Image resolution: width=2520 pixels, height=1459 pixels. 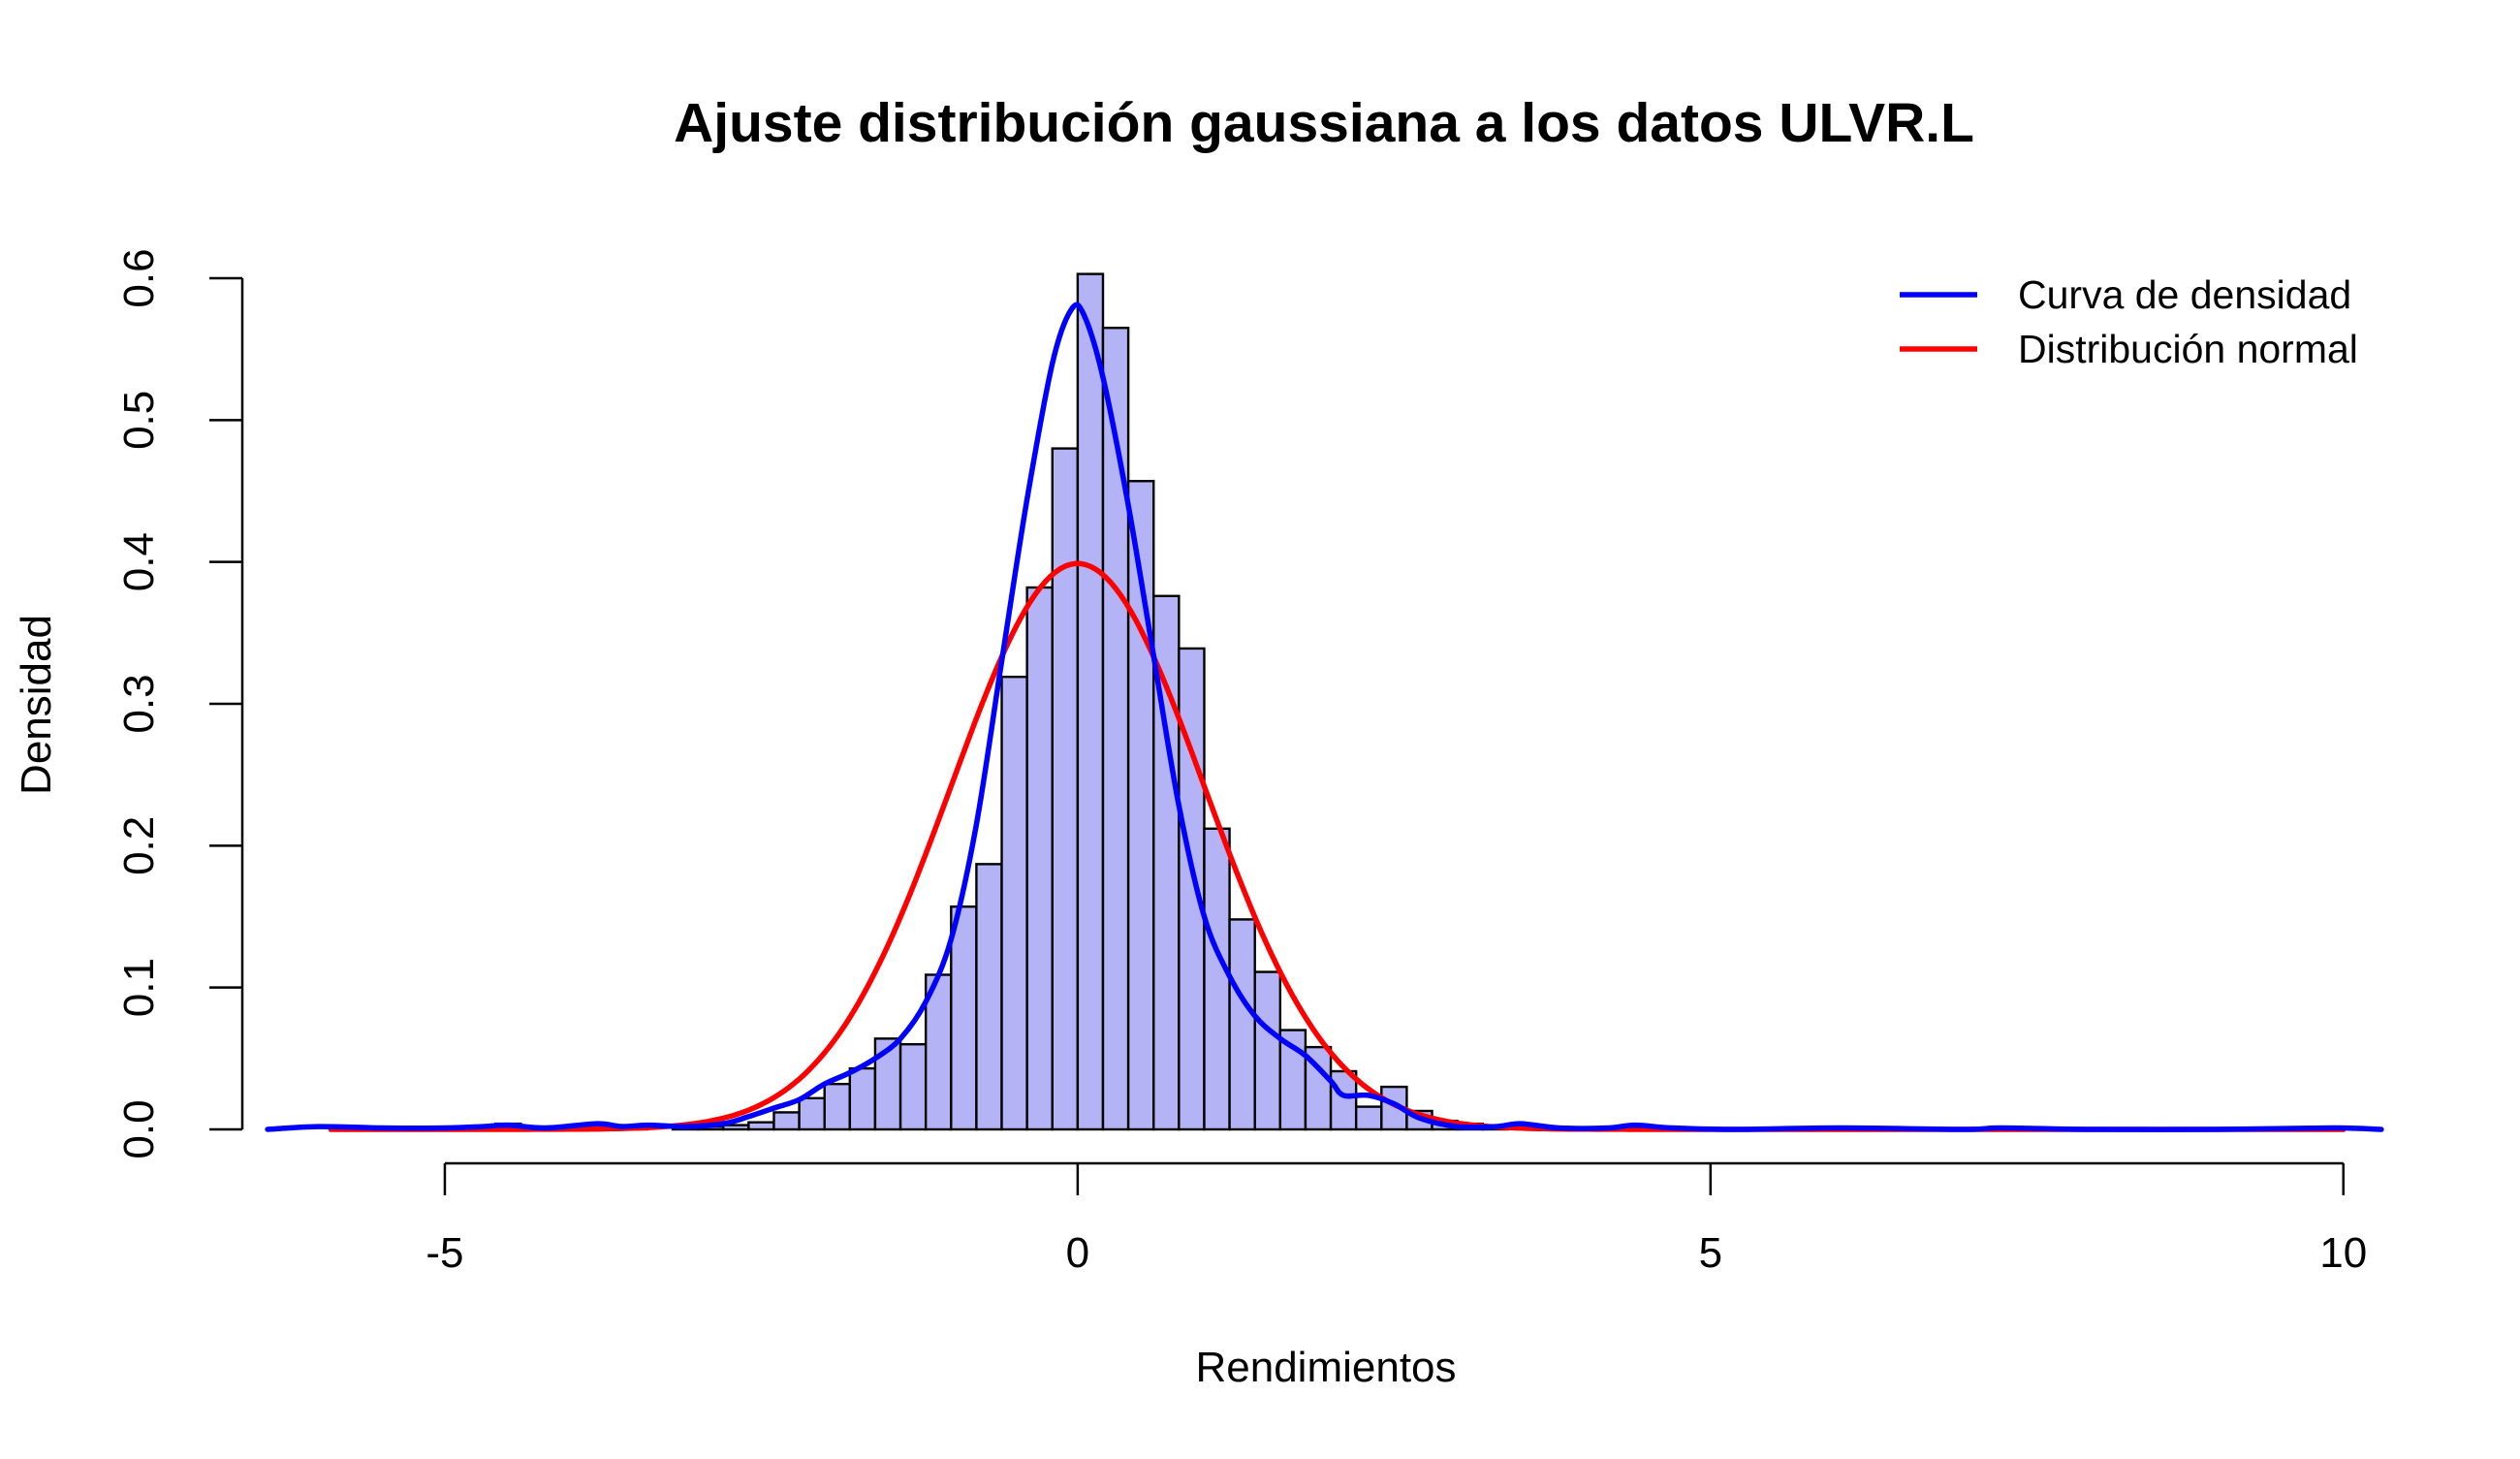 I want to click on y-tick-label: 0.0, so click(x=139, y=1129).